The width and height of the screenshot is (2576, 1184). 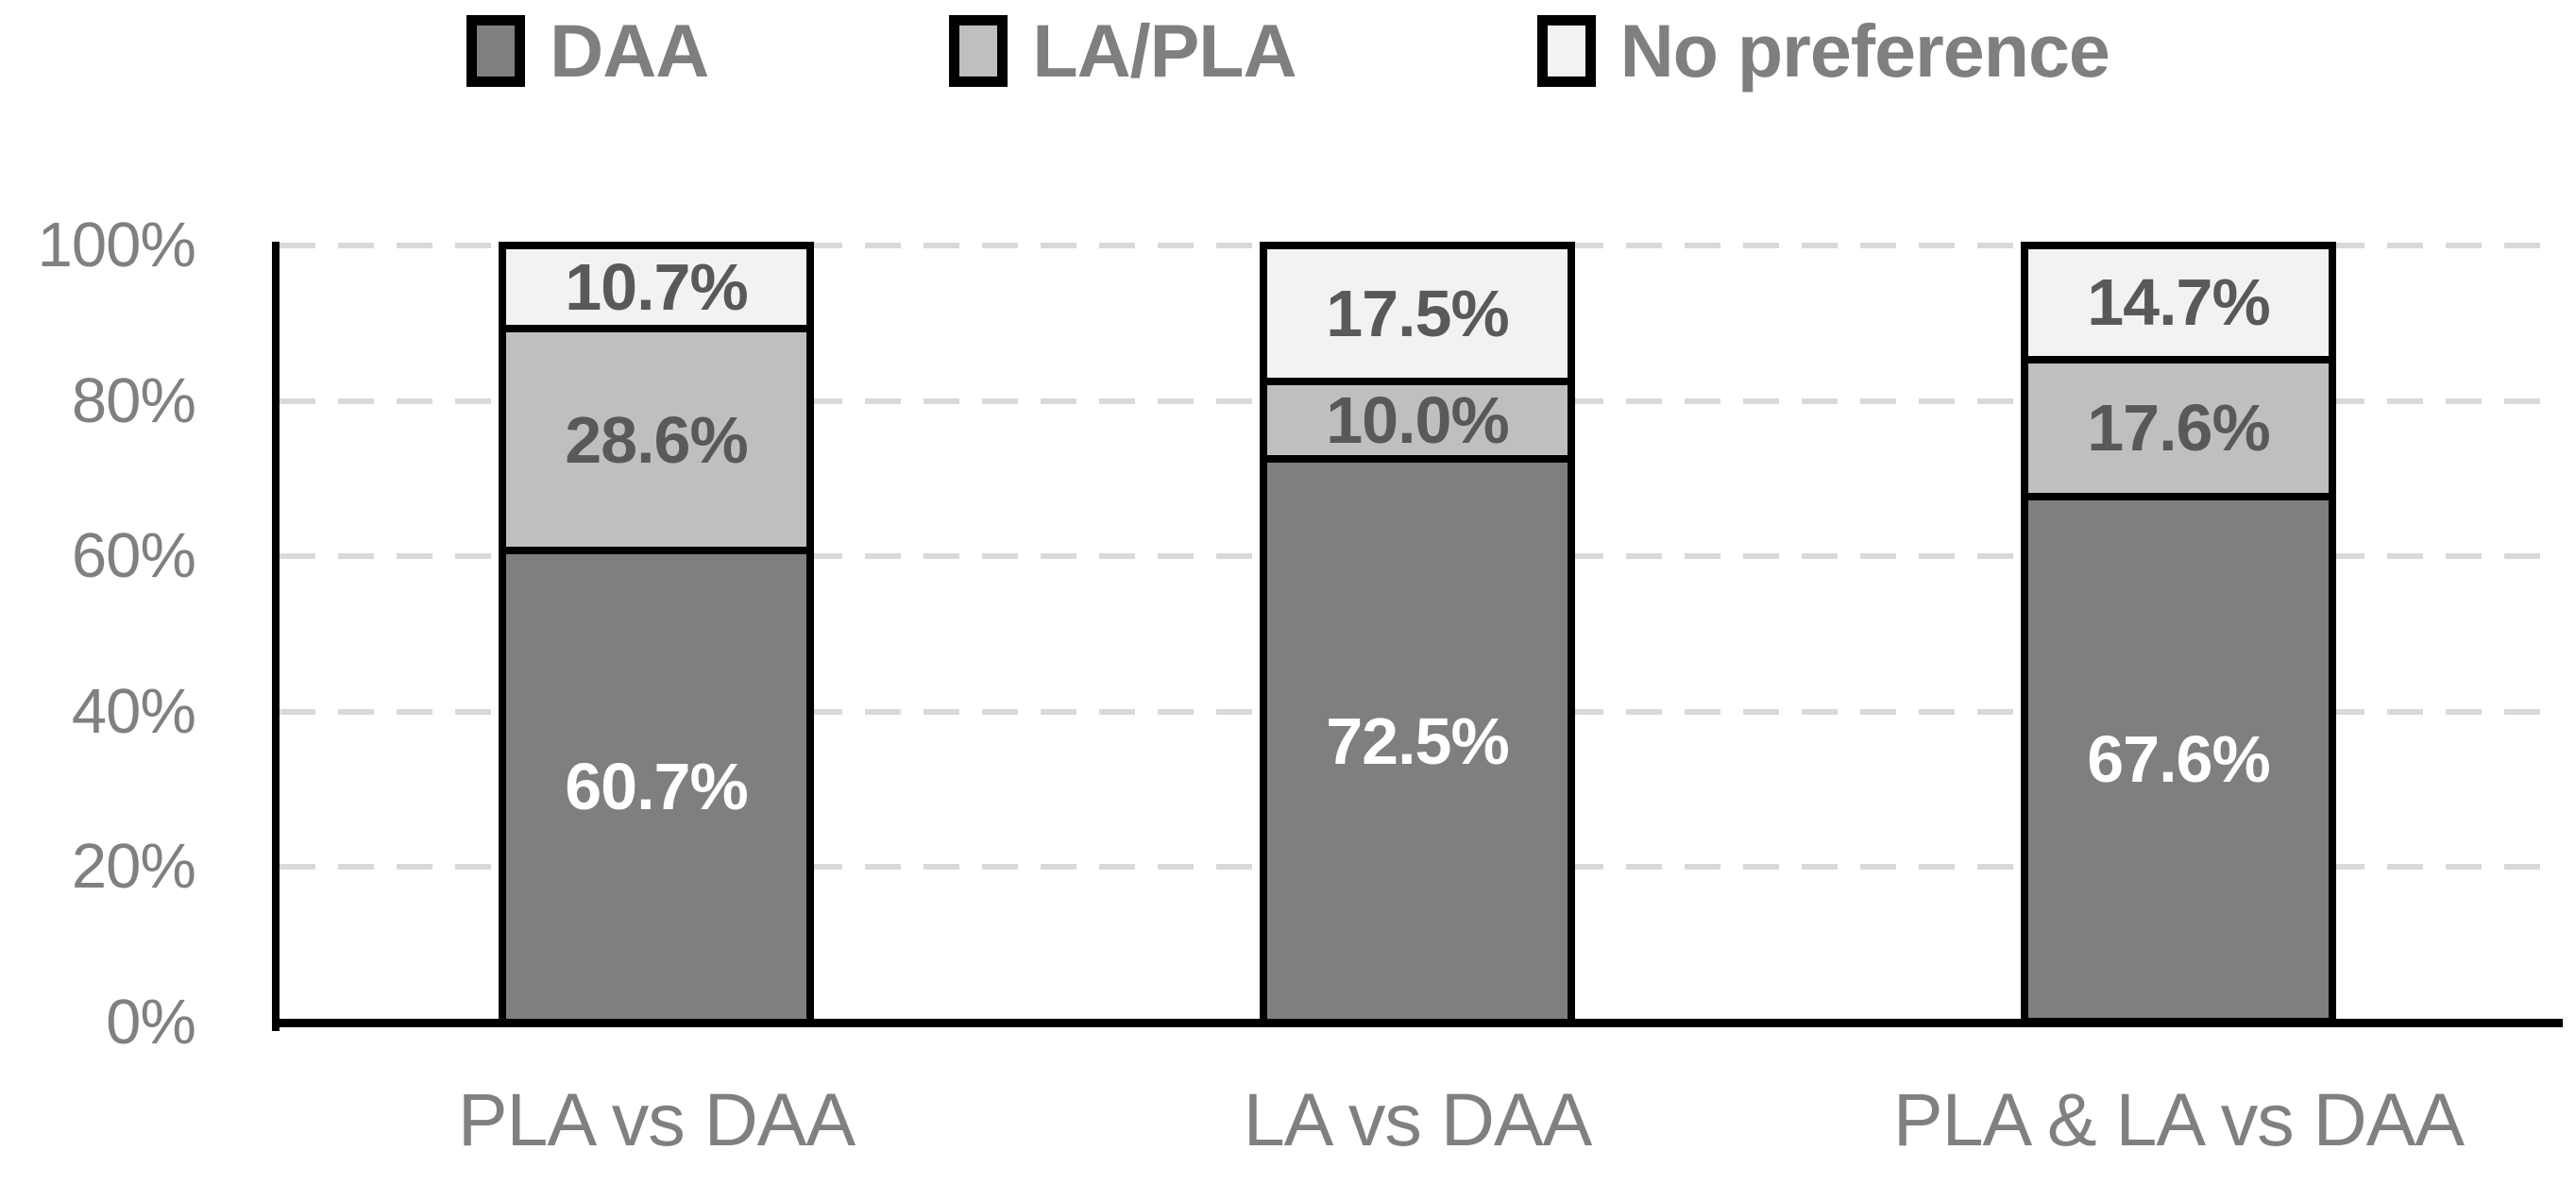 I want to click on bar-segment-la-pla: 17.6%, so click(x=2178, y=428).